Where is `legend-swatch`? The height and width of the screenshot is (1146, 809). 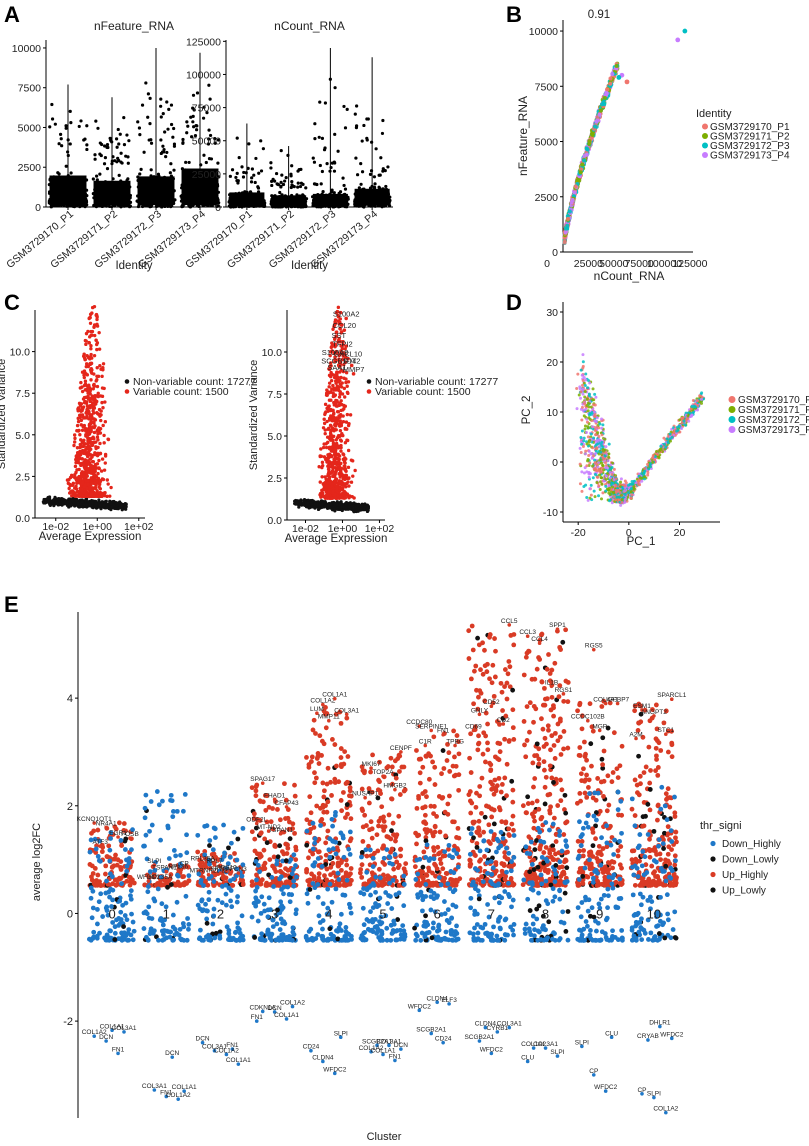 legend-swatch is located at coordinates (127, 391).